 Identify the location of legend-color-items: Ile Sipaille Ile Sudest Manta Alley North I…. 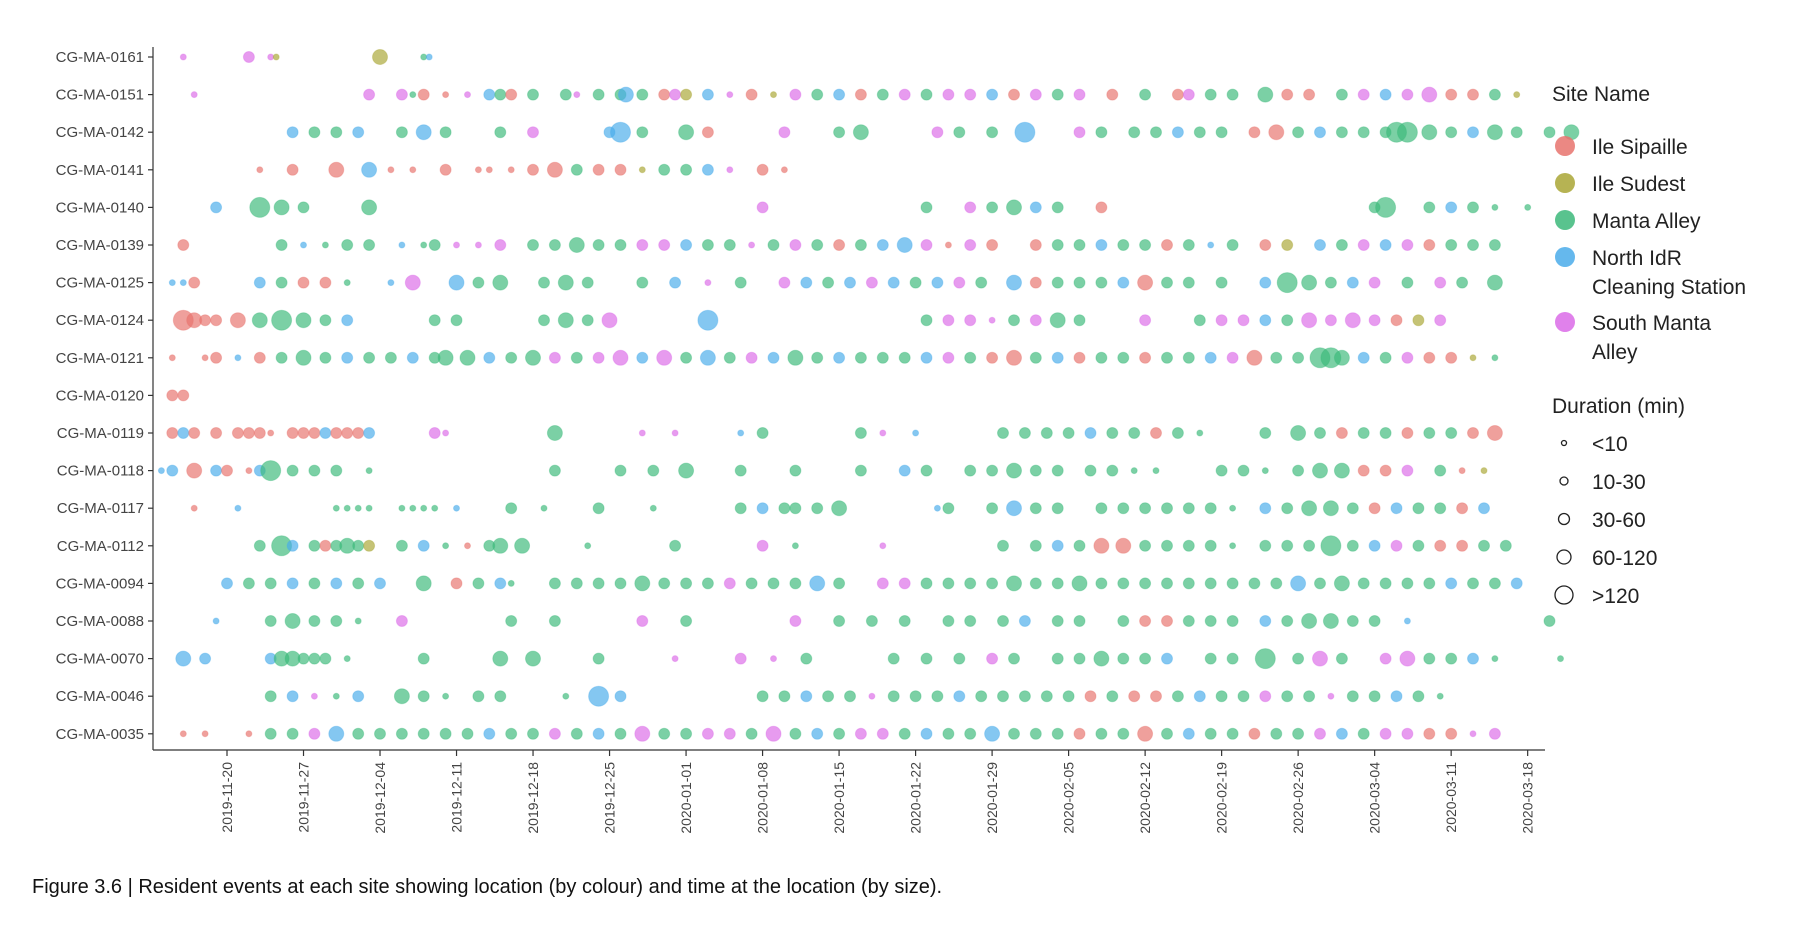
(1650, 250).